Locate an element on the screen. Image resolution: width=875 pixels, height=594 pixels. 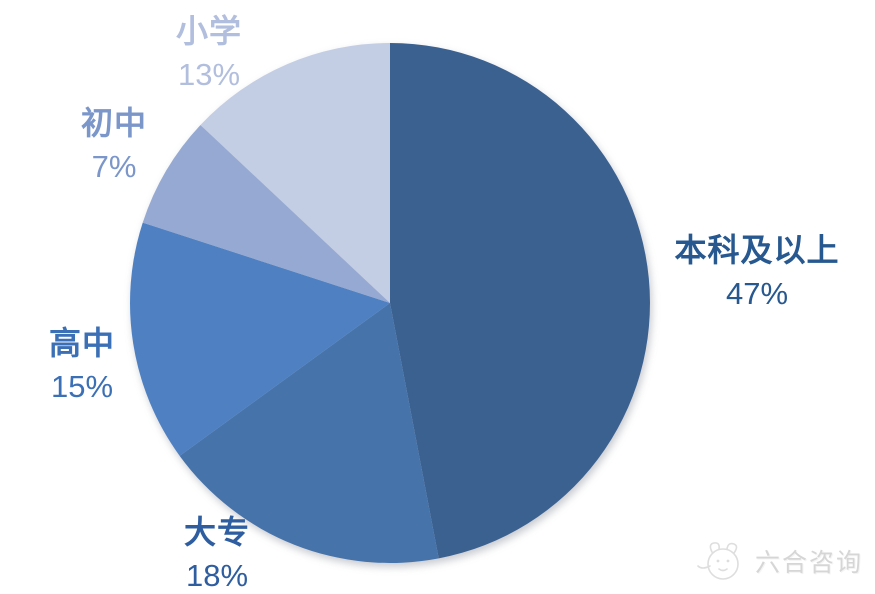
slice-percent: 47% is located at coordinates (757, 293).